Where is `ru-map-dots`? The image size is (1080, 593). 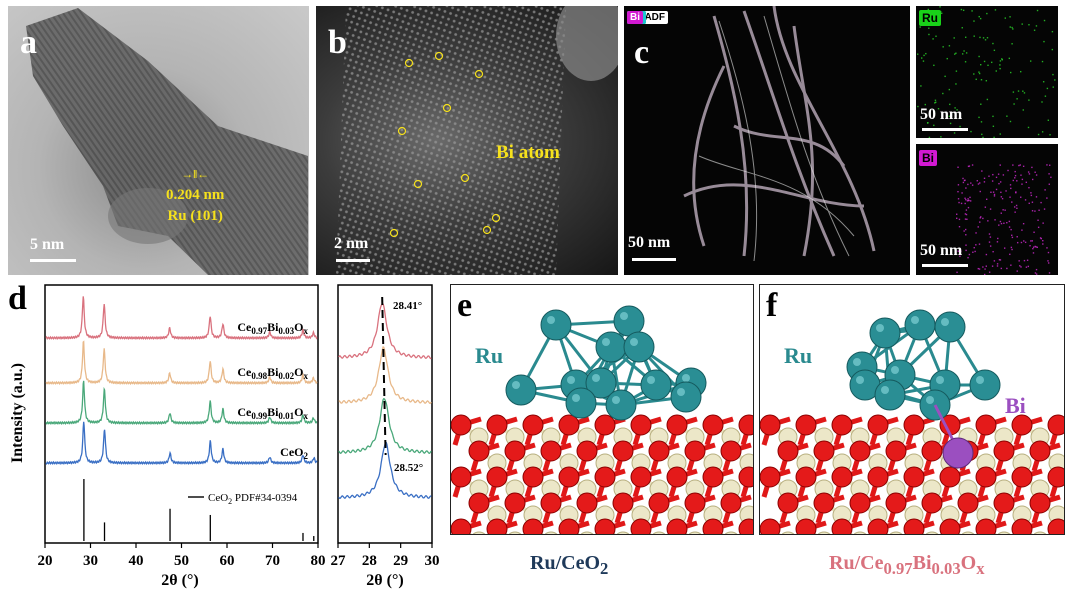
ru-map-dots is located at coordinates (986, 72).